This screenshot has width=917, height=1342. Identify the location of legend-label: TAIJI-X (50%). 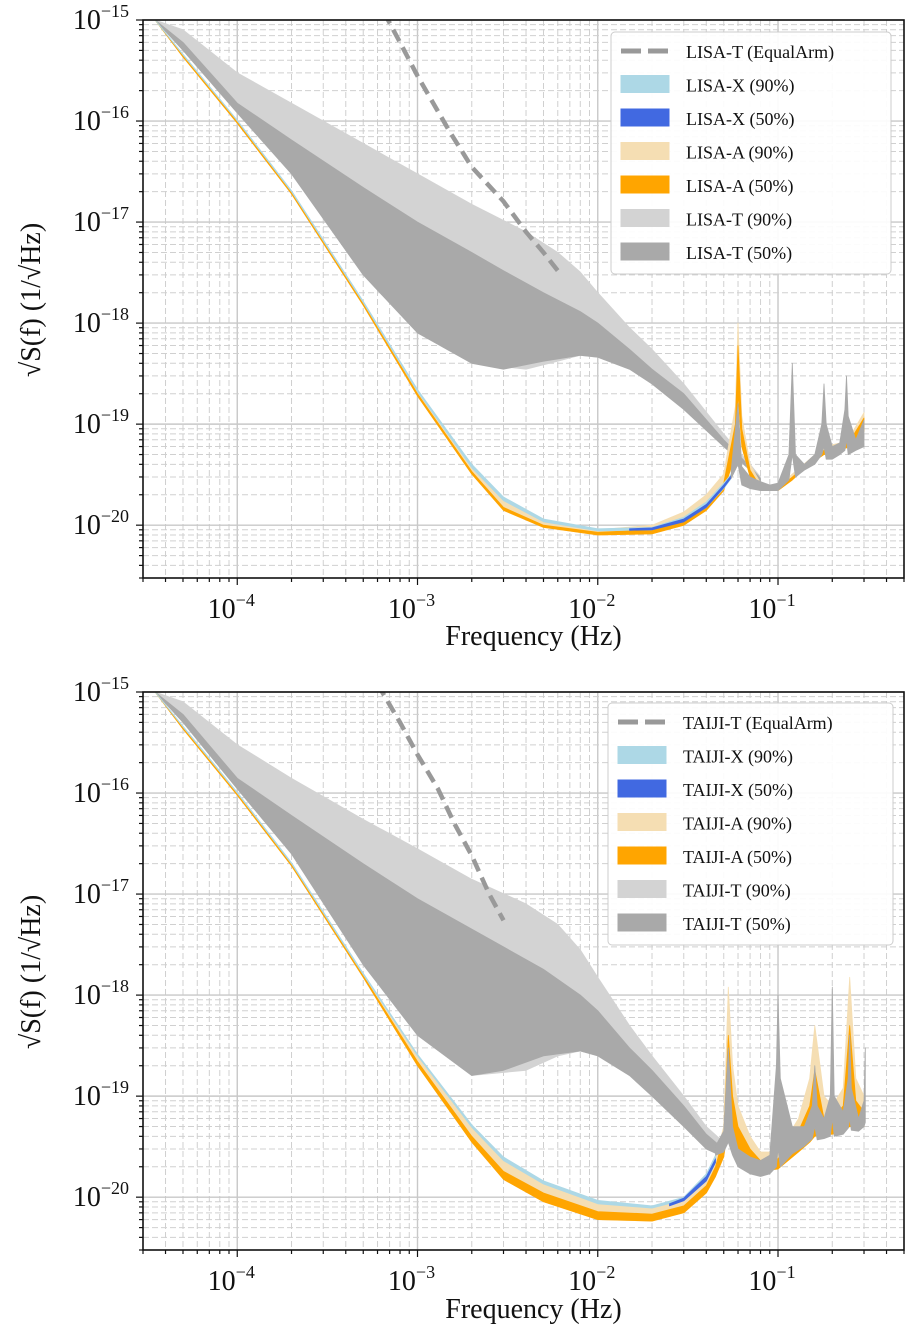
(738, 790).